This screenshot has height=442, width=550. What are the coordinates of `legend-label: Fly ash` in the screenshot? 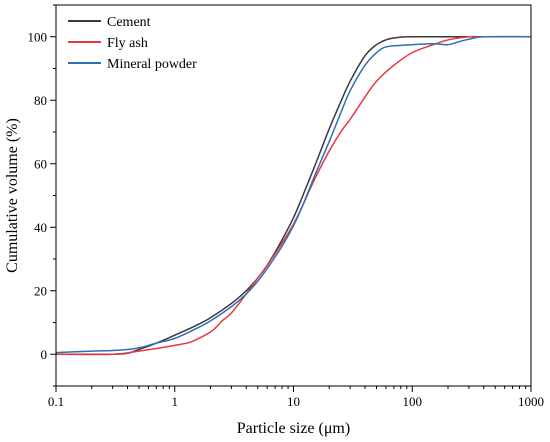 It's located at (127, 43).